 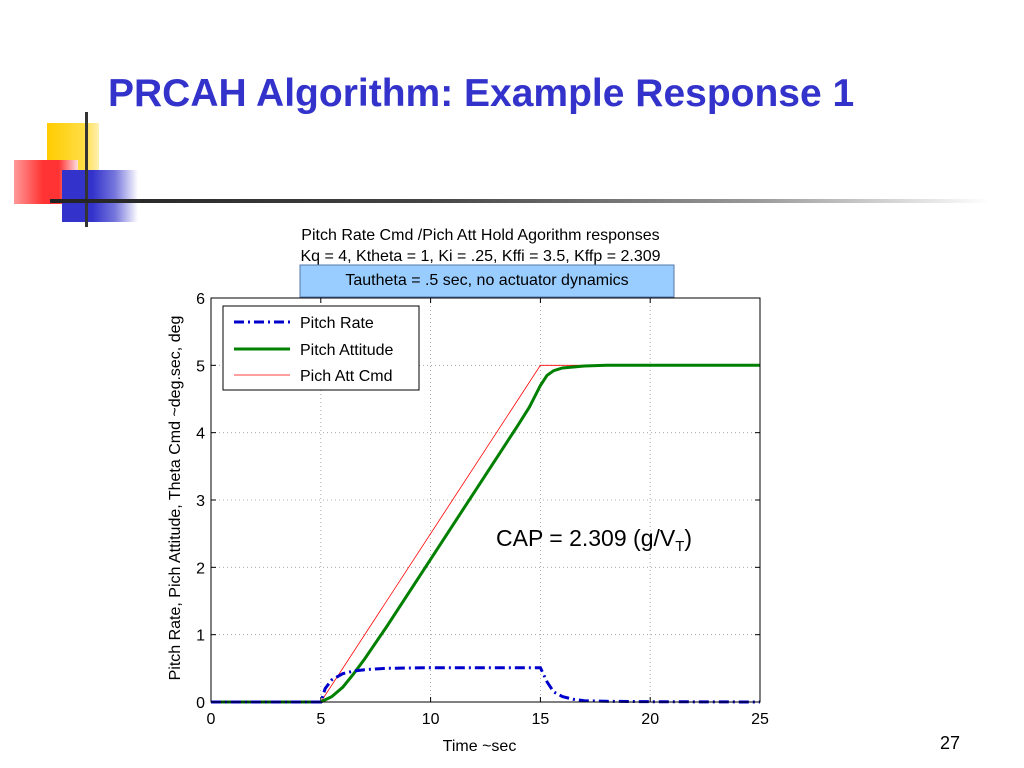 What do you see at coordinates (346, 350) in the screenshot?
I see `legend-label: Pitch Attitude` at bounding box center [346, 350].